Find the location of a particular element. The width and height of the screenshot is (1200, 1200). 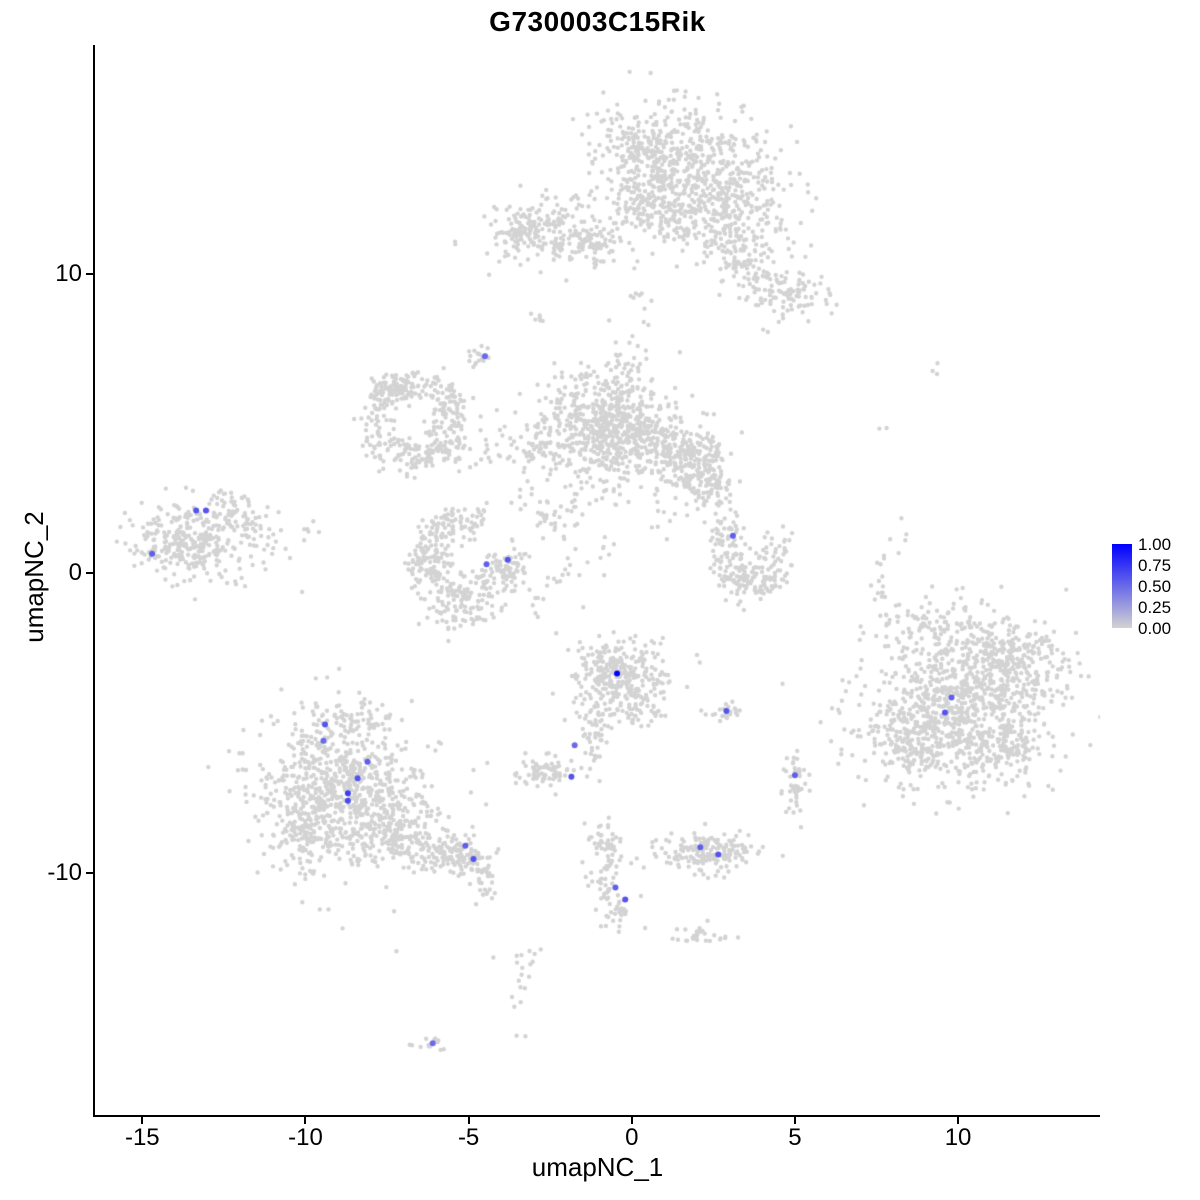

x-tick-label: 0 is located at coordinates (632, 1137).